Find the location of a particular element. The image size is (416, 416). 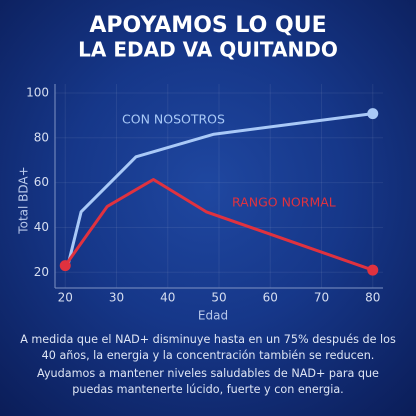

y-tick-label: 100 is located at coordinates (37, 92).